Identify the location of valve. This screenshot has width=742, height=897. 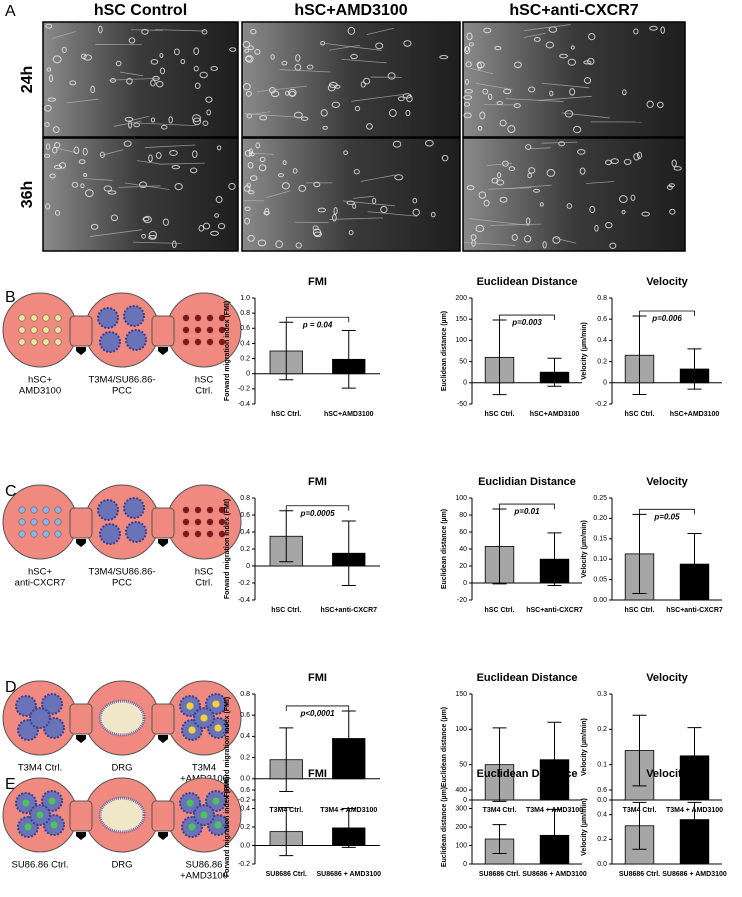
(163, 739).